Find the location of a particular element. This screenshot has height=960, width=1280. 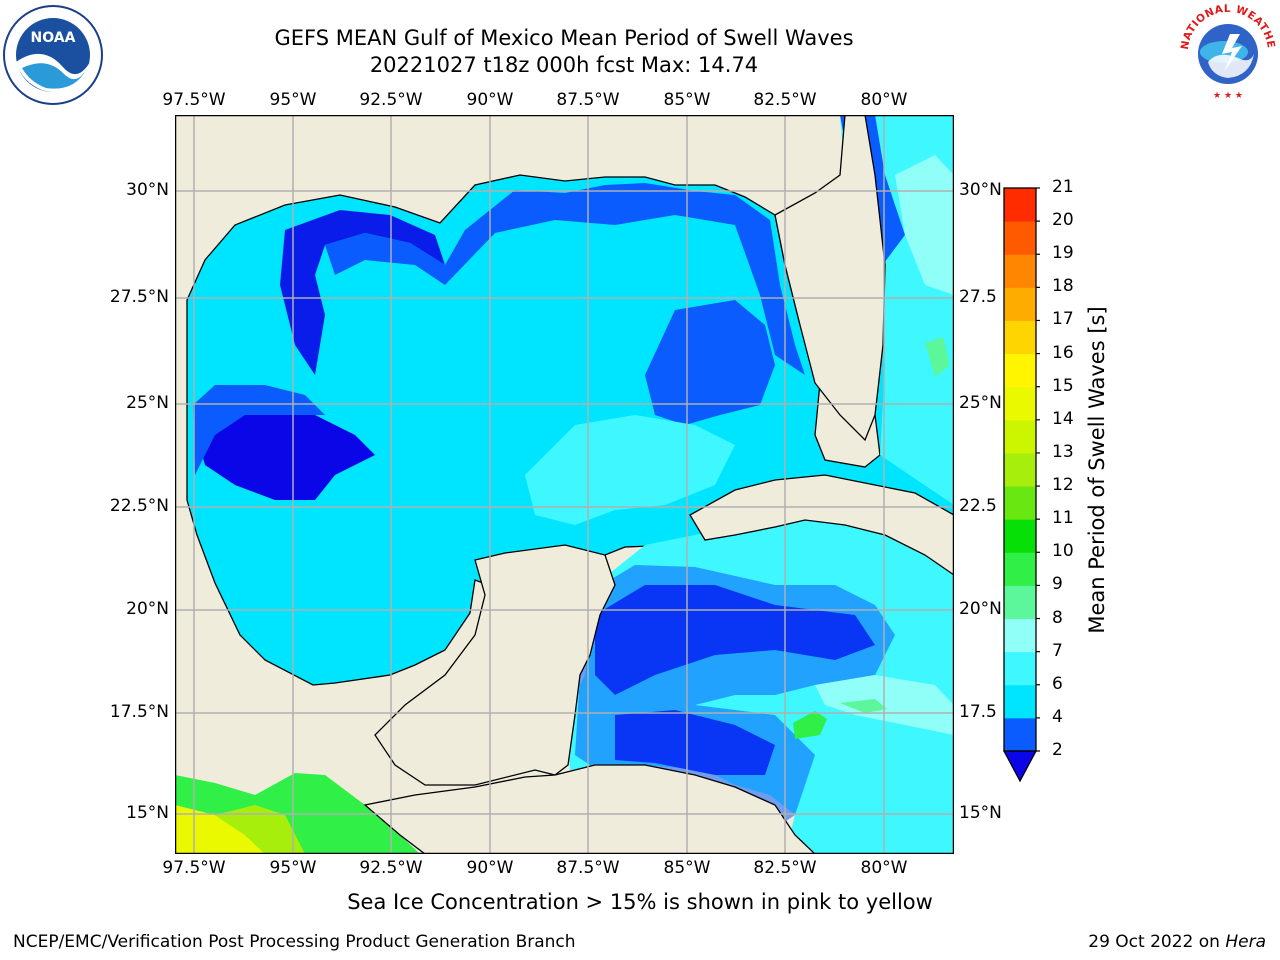

colorbar is located at coordinates (1021, 485).